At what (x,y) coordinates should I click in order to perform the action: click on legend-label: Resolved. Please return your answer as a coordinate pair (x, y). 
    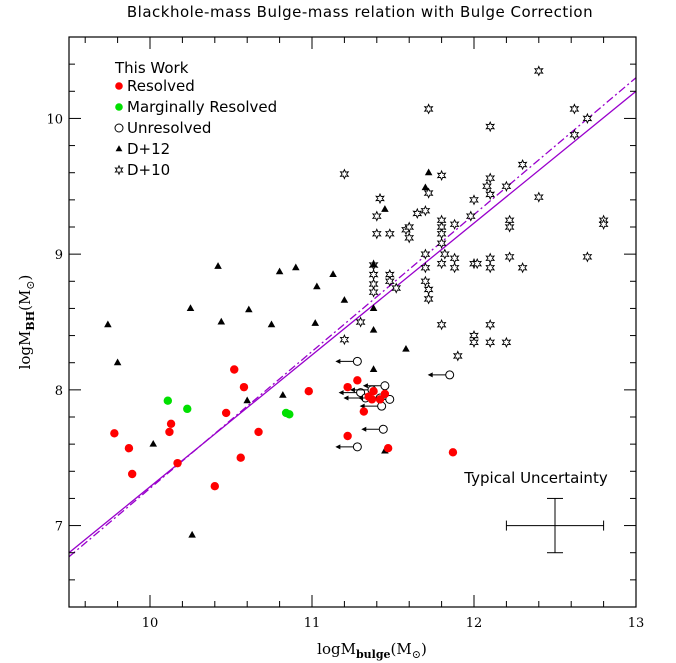
    Looking at the image, I should click on (161, 86).